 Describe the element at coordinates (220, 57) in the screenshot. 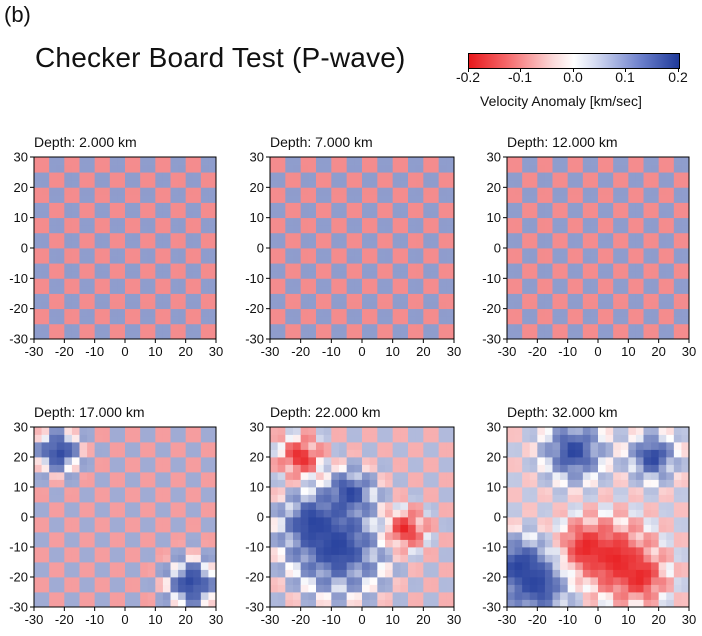

I see `chart-title: Checker Board Test (P-wave)` at that location.